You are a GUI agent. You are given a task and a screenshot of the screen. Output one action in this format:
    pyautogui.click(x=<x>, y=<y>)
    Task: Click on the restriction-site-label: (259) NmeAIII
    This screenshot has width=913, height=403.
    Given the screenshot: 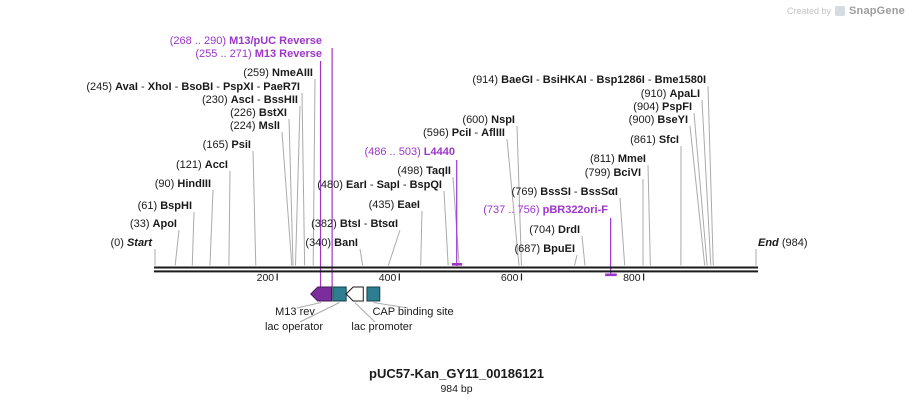 What is the action you would take?
    pyautogui.click(x=278, y=73)
    